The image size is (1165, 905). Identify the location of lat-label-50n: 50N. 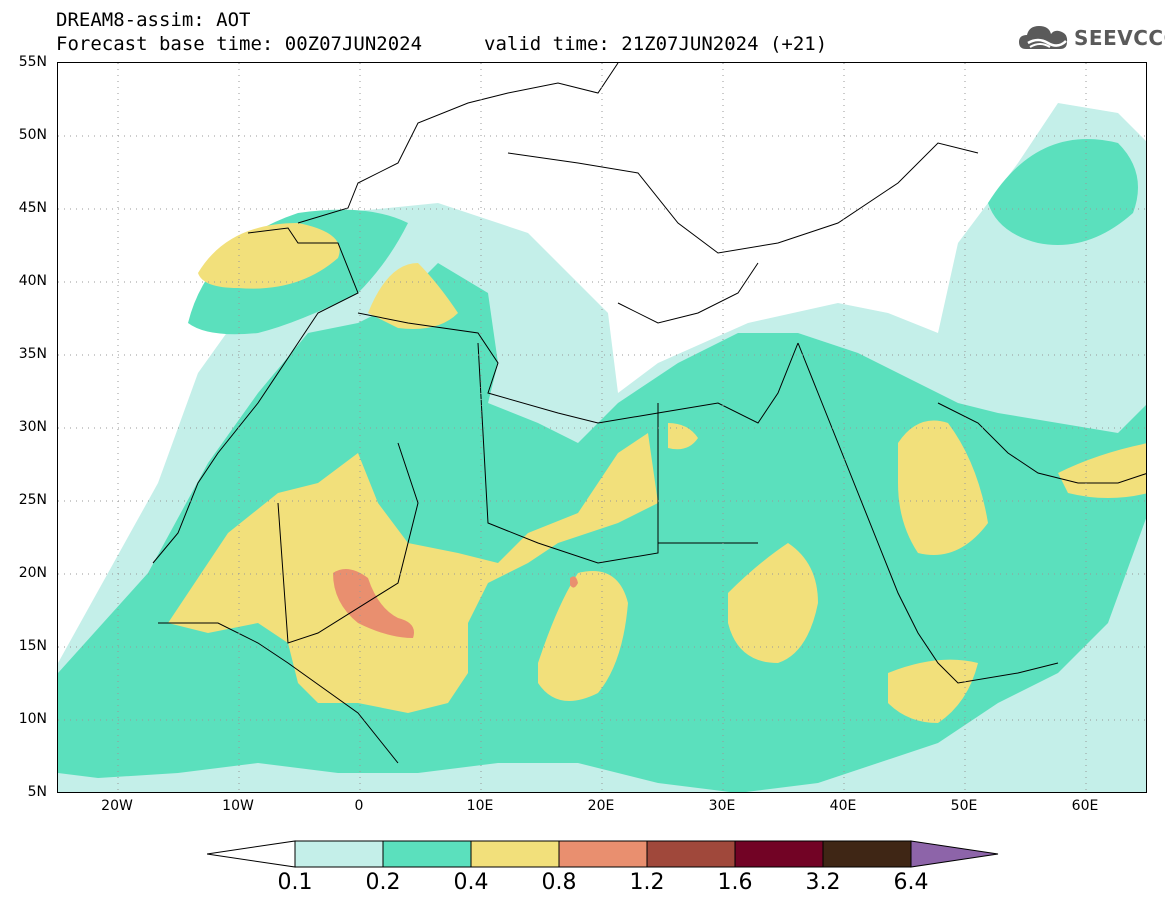
(32, 135).